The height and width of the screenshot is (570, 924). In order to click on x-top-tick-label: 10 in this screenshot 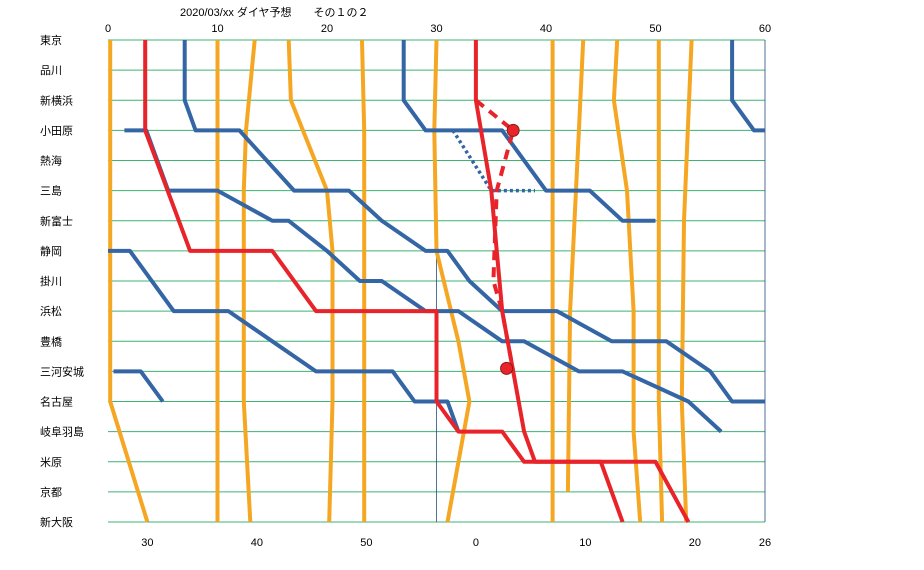, I will do `click(217, 29)`.